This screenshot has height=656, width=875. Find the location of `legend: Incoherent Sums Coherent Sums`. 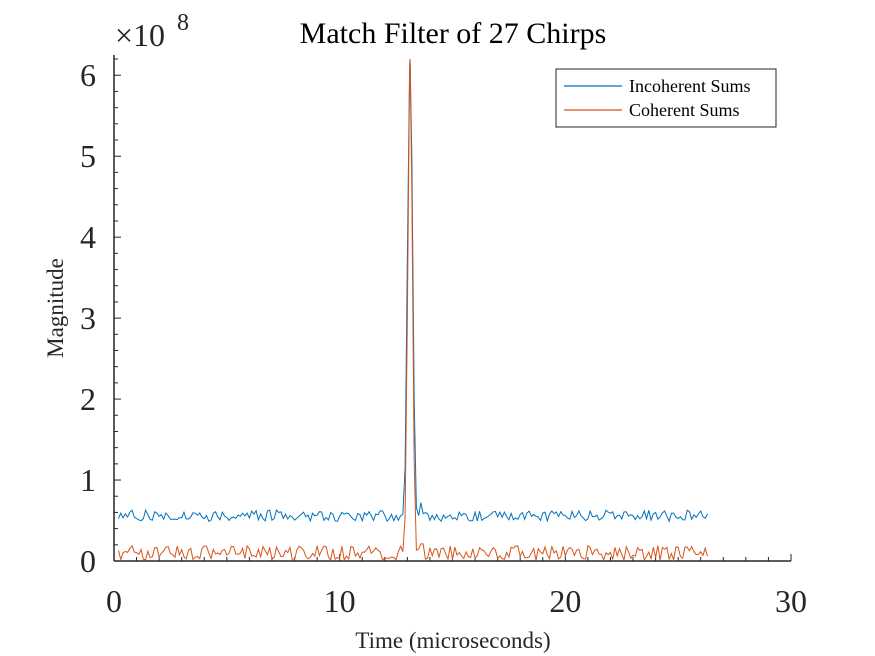

legend: Incoherent Sums Coherent Sums is located at coordinates (666, 98).